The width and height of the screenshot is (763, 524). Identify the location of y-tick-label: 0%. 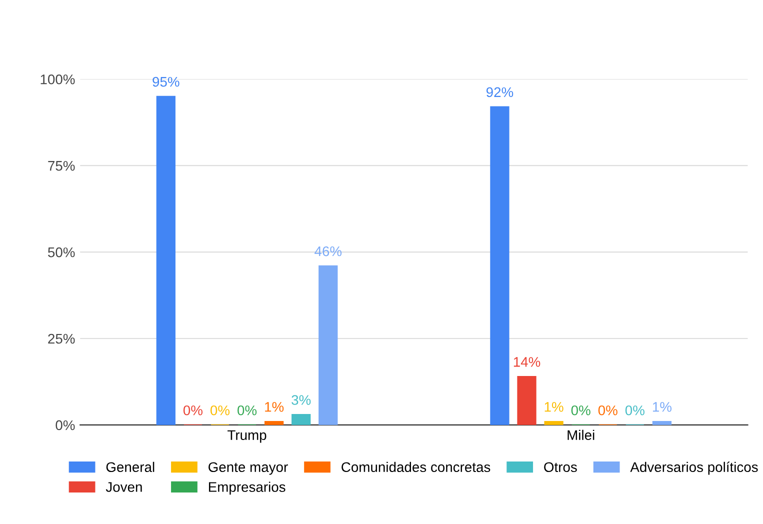
(65, 425).